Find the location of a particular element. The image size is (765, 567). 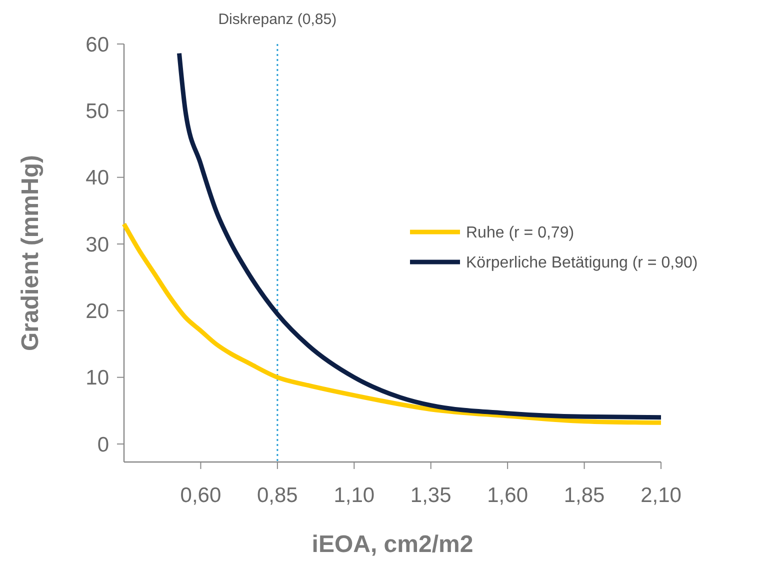

y-tick-label: 50 is located at coordinates (97, 112).